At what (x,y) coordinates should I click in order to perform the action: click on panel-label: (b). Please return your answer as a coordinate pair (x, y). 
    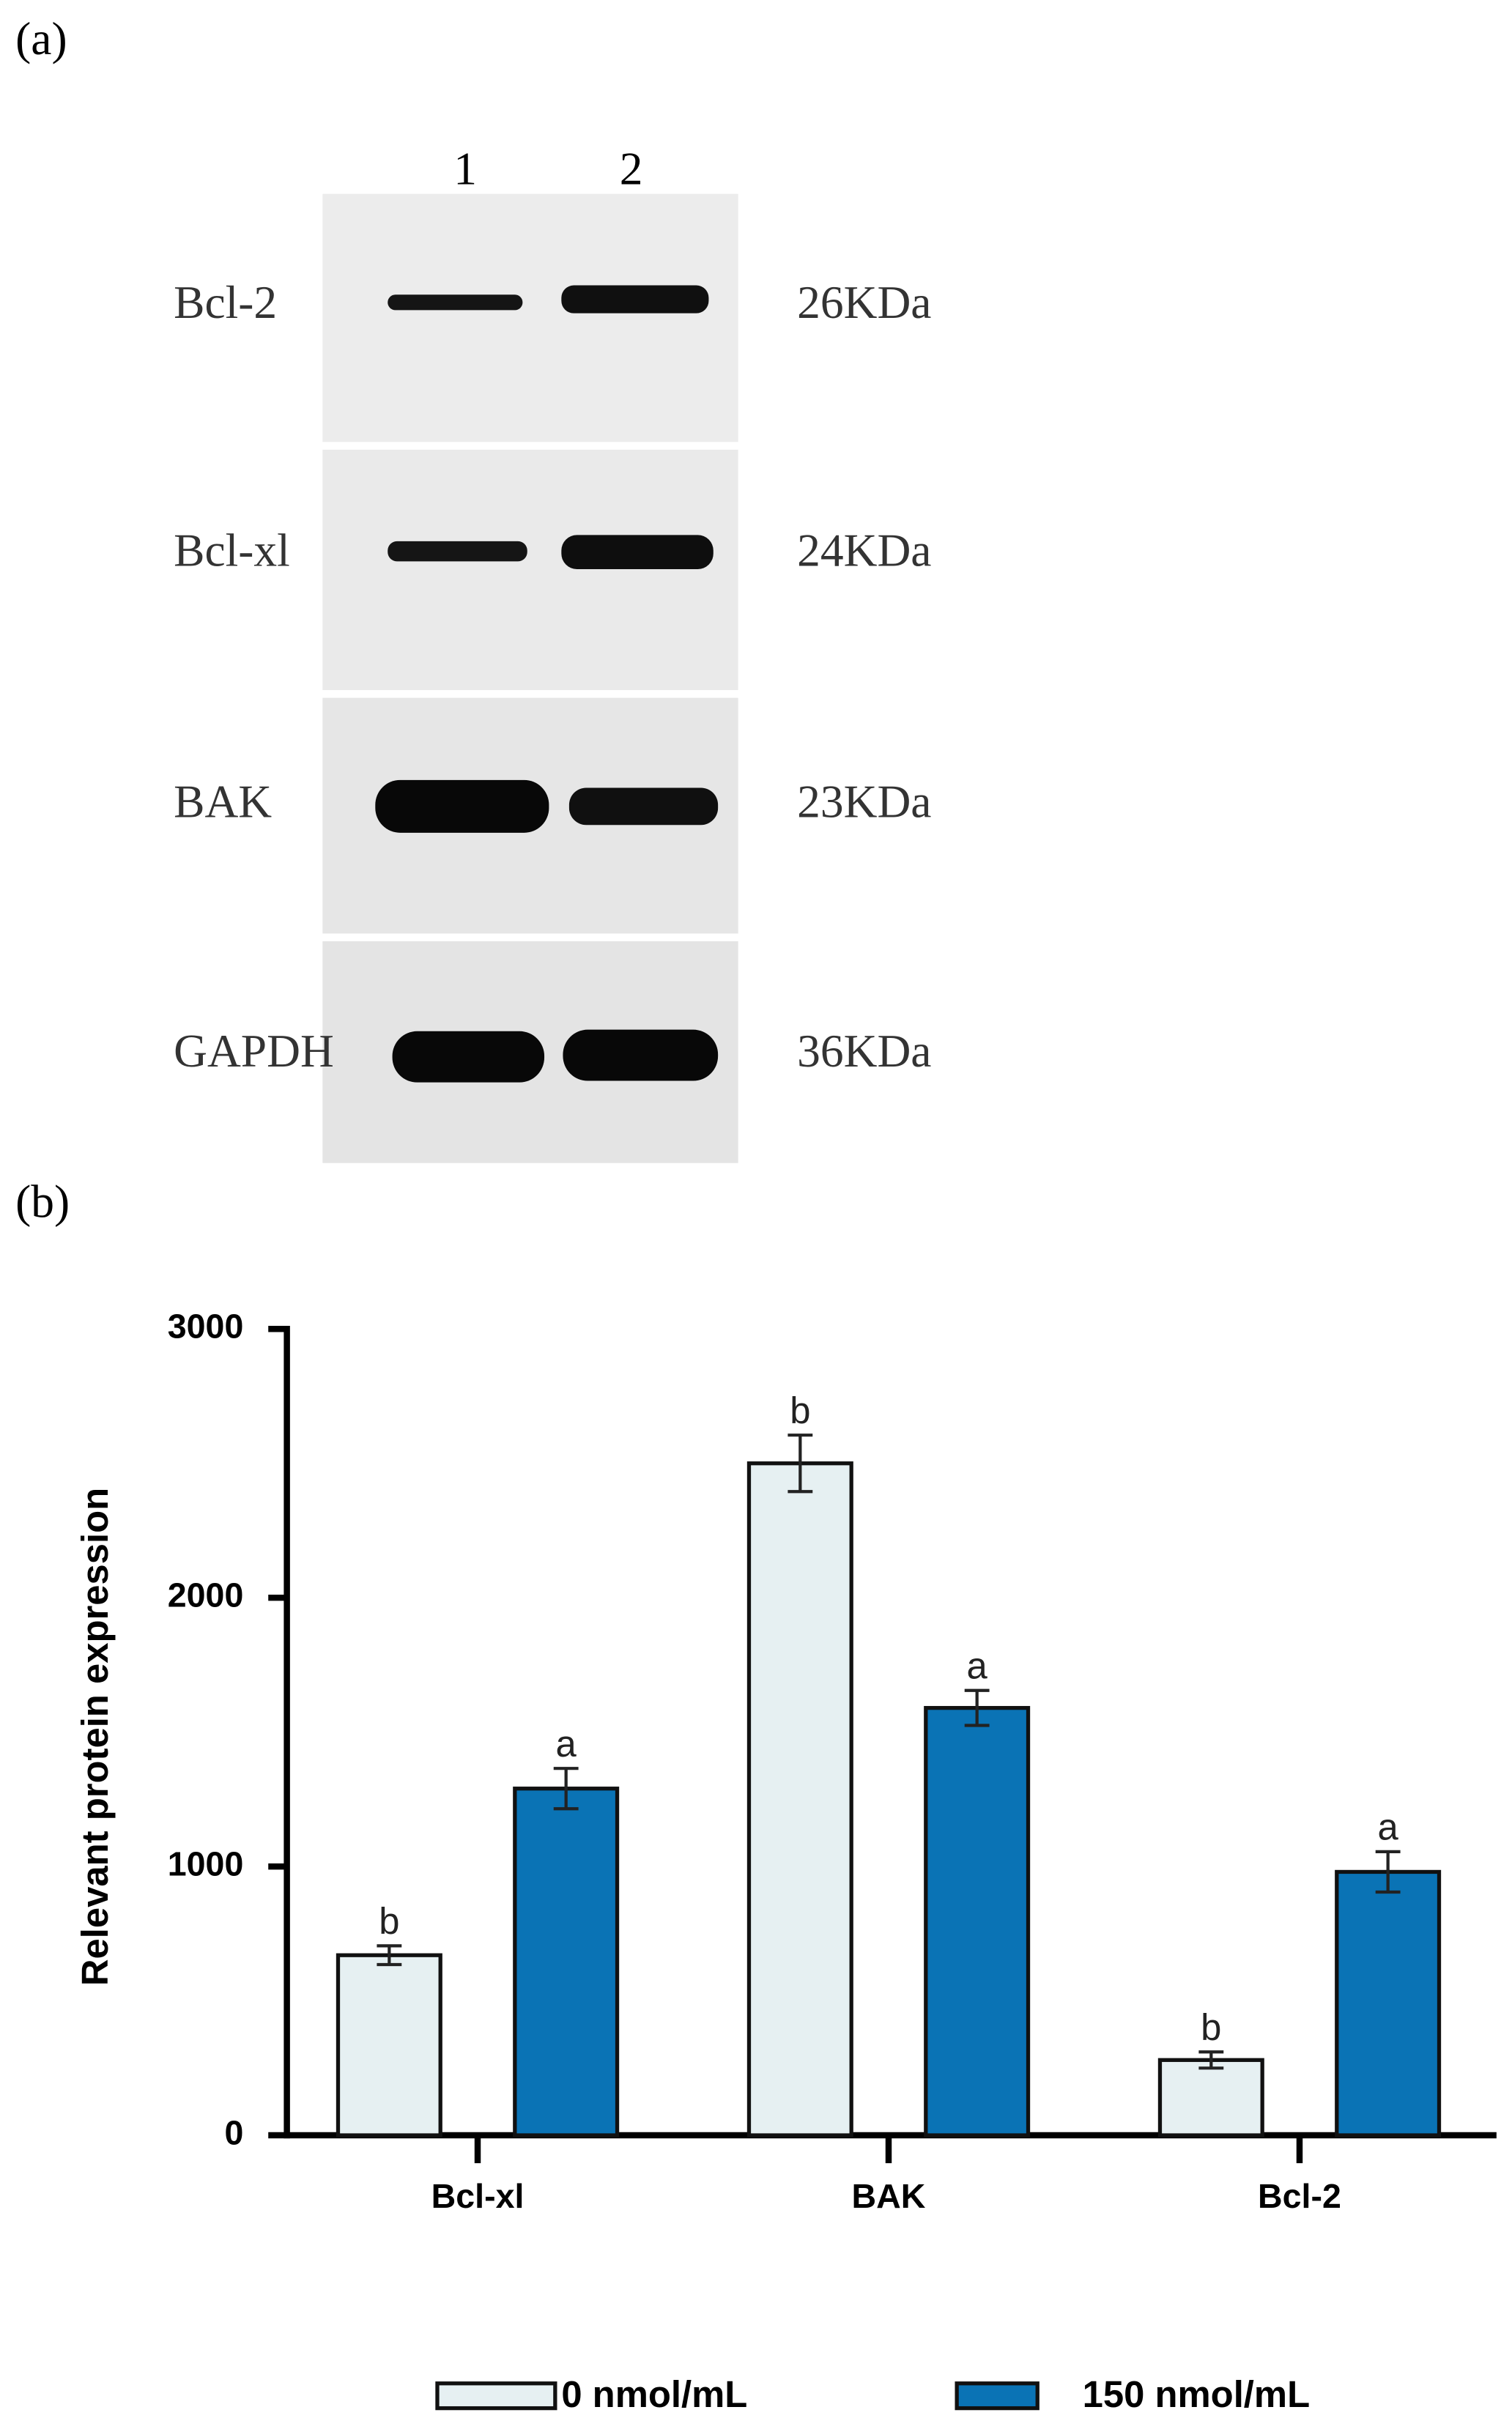
    Looking at the image, I should click on (42, 1202).